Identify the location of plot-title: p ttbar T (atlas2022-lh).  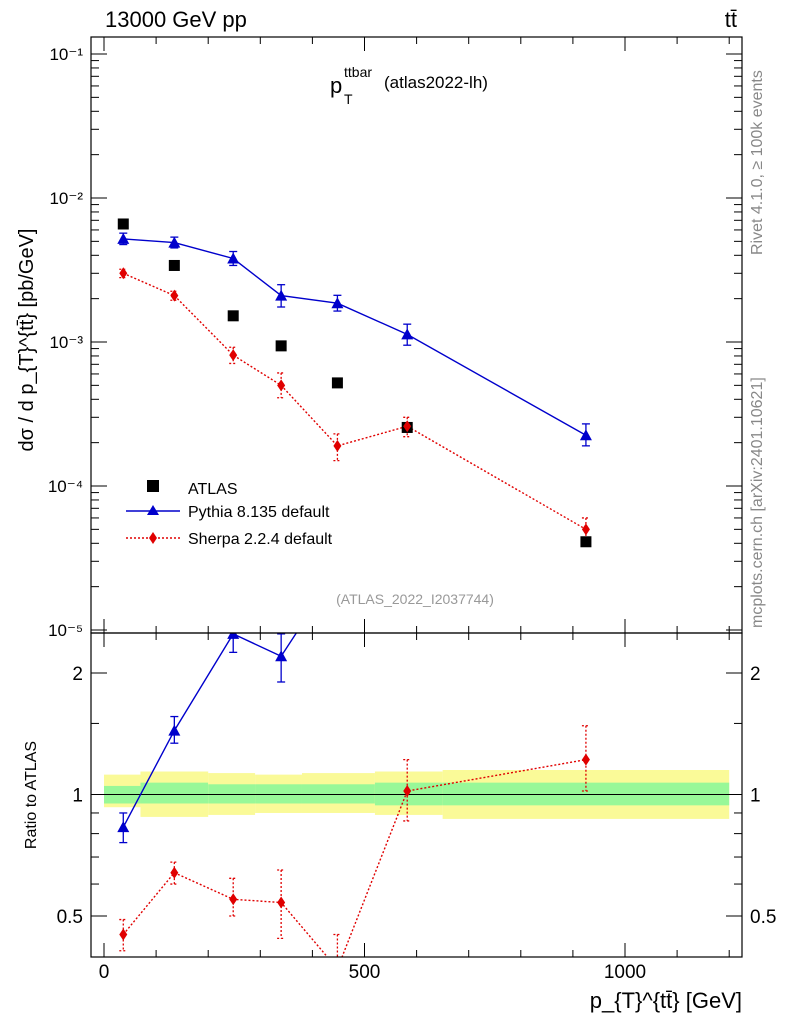
(409, 85).